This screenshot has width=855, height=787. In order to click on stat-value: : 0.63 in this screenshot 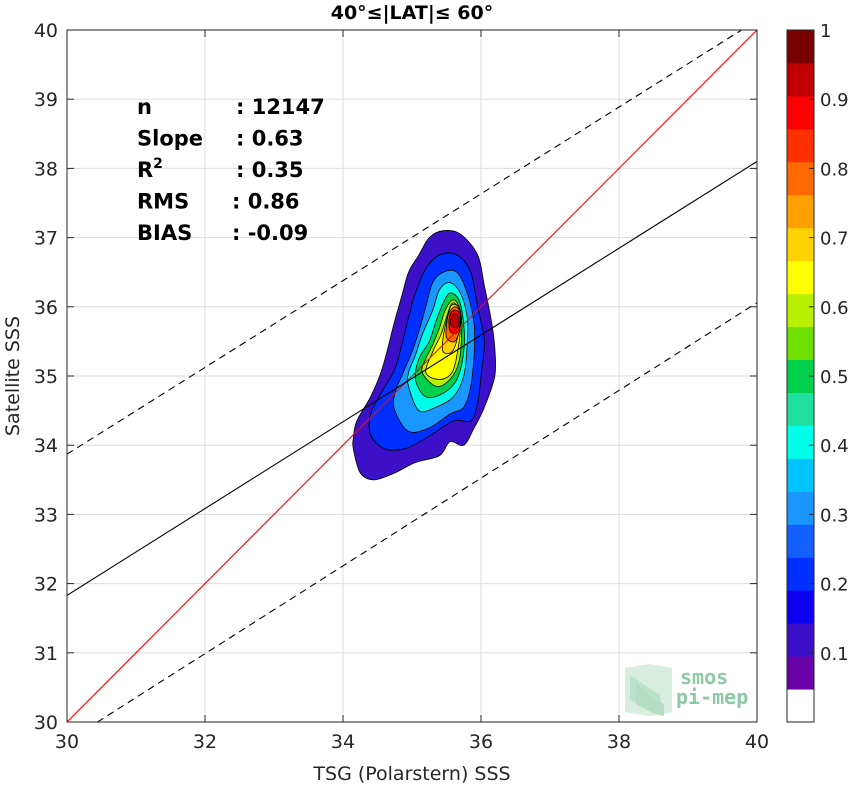, I will do `click(270, 139)`.